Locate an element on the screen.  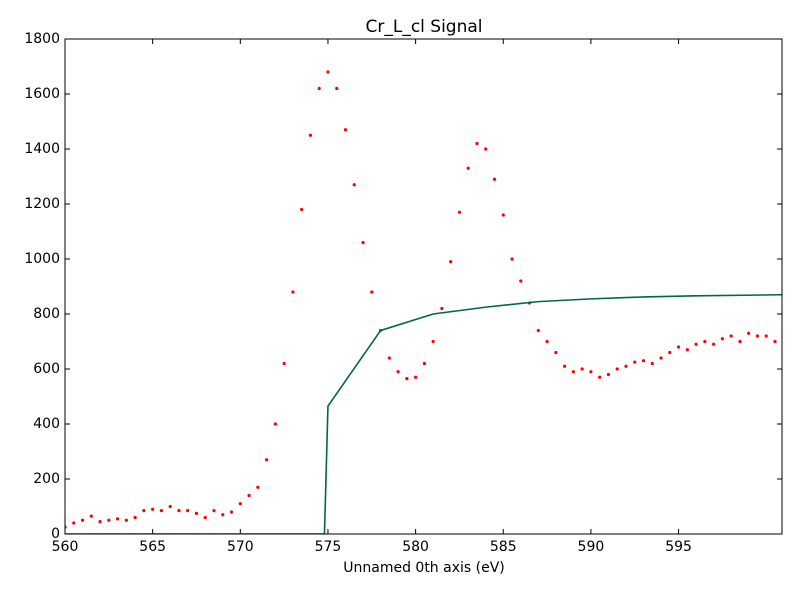
y-tick-label: 0 is located at coordinates (55, 534).